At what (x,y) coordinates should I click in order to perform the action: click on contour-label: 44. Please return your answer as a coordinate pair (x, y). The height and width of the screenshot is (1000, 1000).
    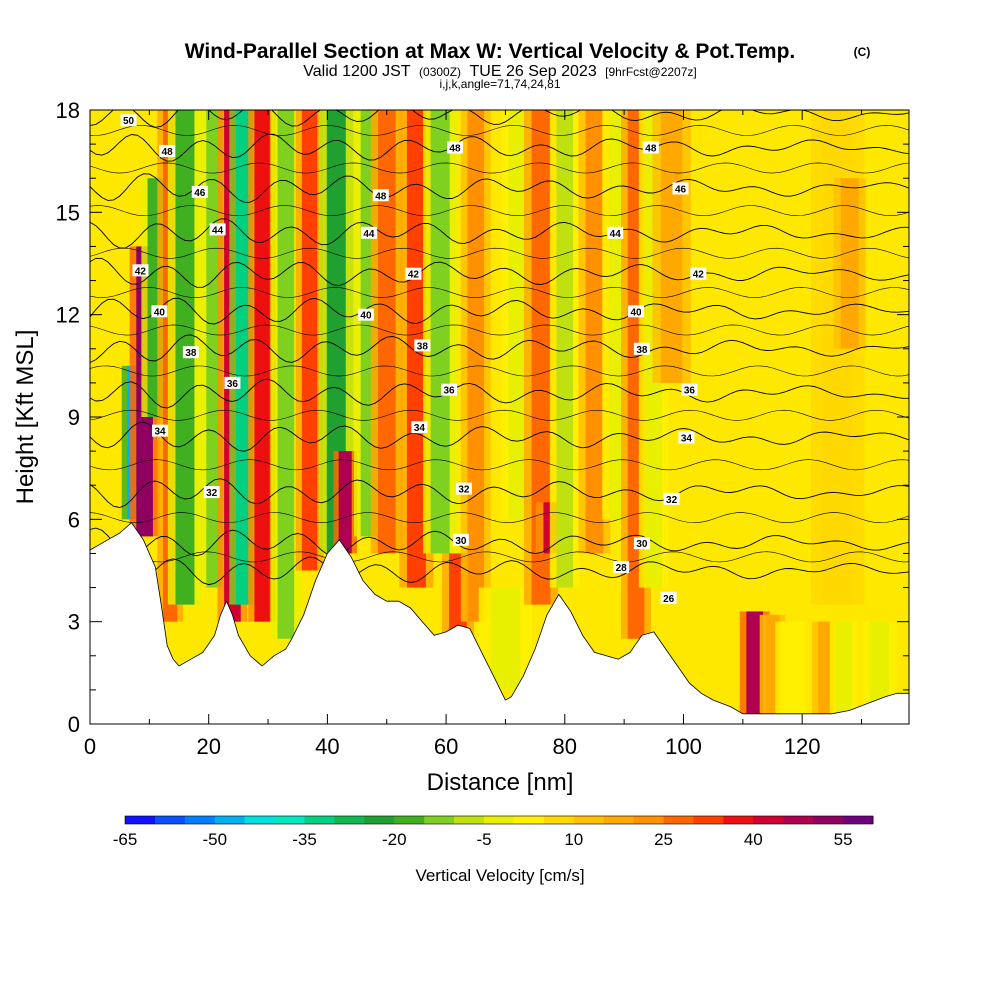
    Looking at the image, I should click on (615, 233).